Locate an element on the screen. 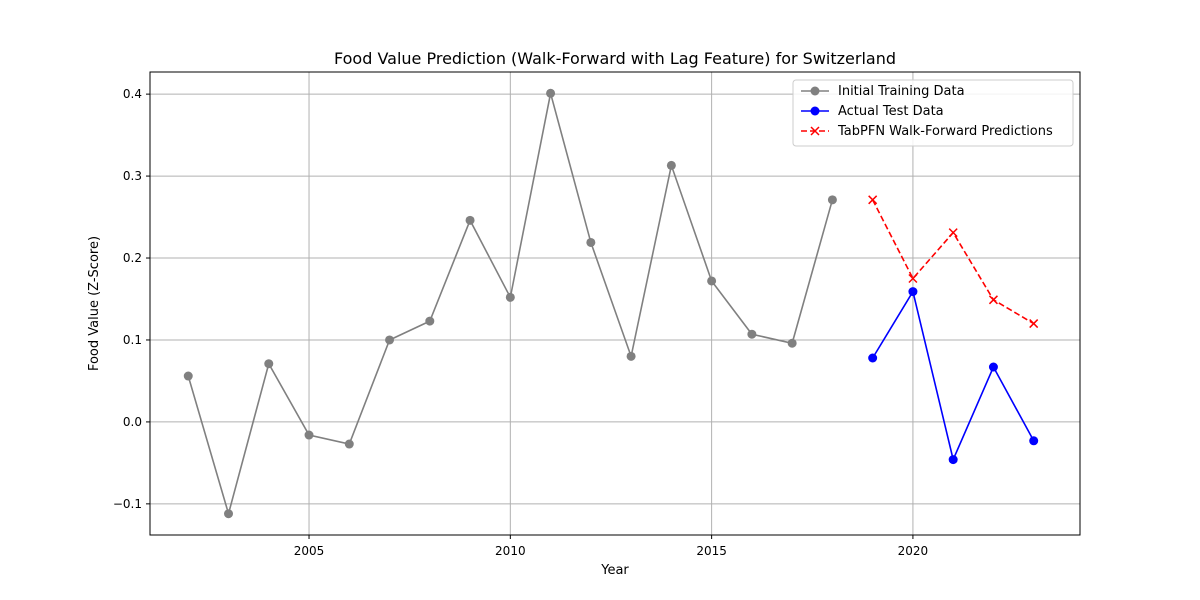  x-axis-label: Year is located at coordinates (614, 570).